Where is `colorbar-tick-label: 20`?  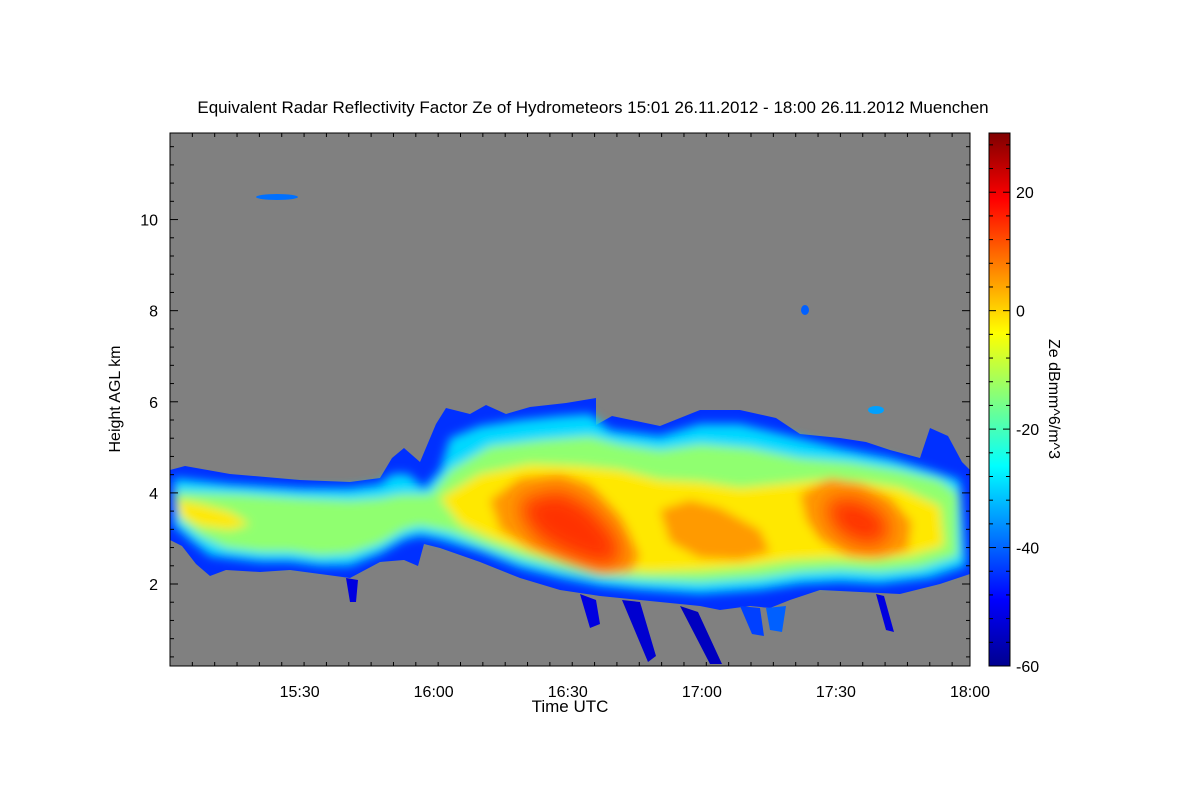 colorbar-tick-label: 20 is located at coordinates (1025, 193).